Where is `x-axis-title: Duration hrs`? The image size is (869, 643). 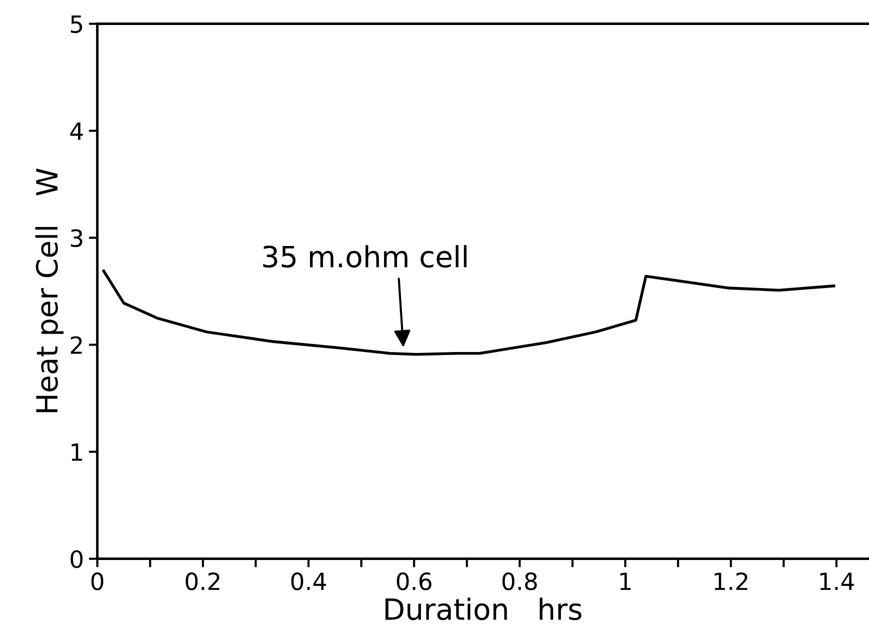 x-axis-title: Duration hrs is located at coordinates (484, 609).